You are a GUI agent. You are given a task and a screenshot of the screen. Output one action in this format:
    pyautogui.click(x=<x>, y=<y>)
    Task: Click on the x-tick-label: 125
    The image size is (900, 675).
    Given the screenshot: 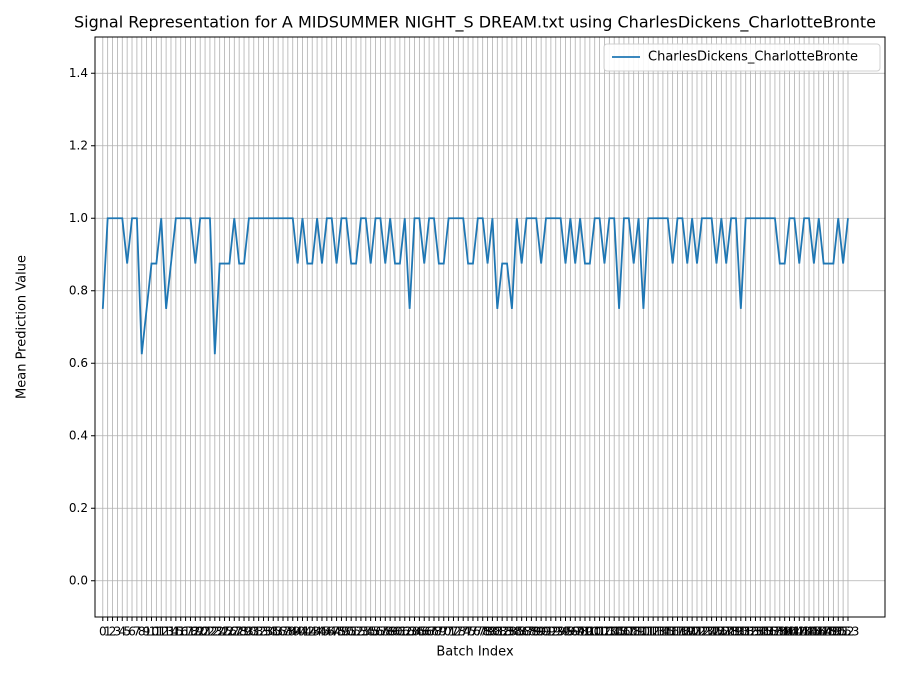 What is the action you would take?
    pyautogui.click(x=711, y=632)
    